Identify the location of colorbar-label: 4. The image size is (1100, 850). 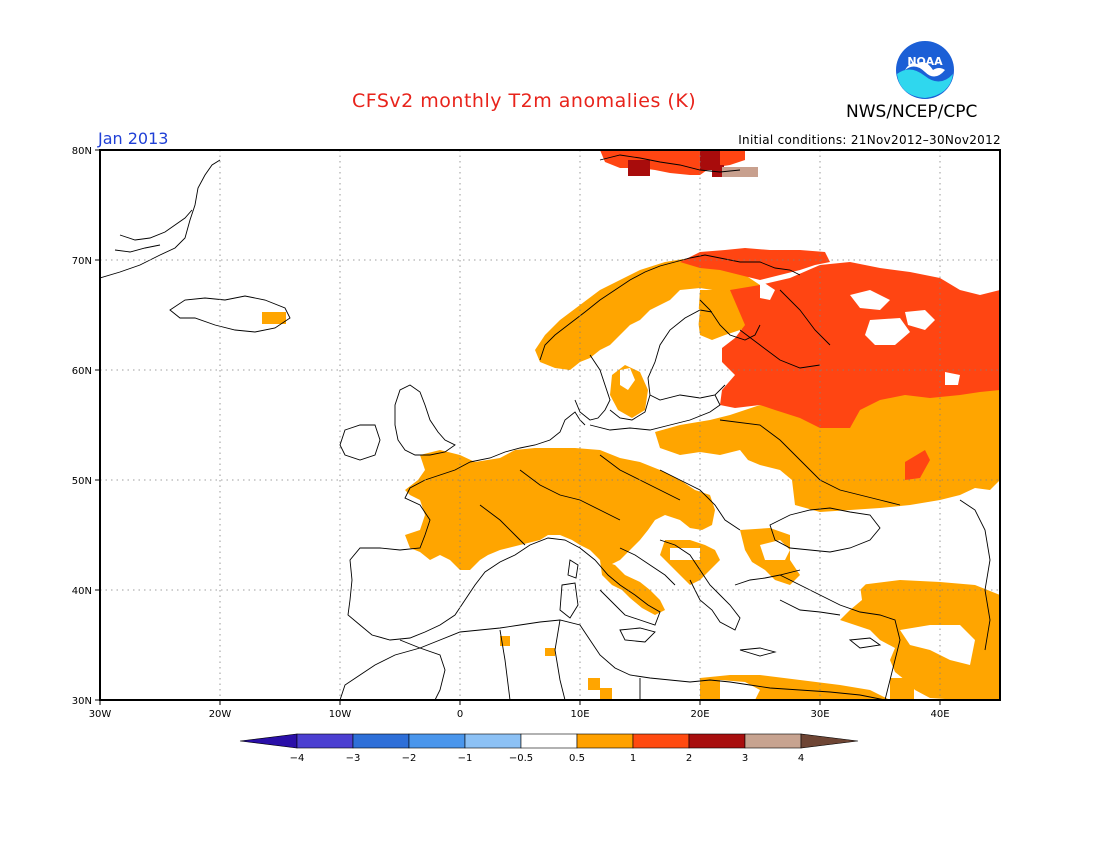
(801, 758).